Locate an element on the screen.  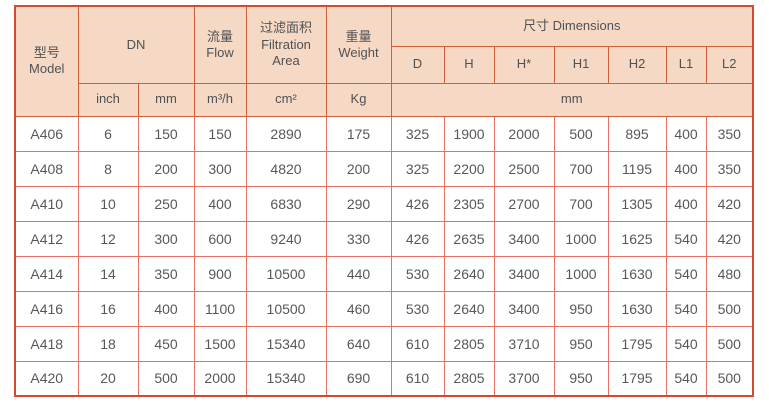
value-cell: 3700 is located at coordinates (524, 378).